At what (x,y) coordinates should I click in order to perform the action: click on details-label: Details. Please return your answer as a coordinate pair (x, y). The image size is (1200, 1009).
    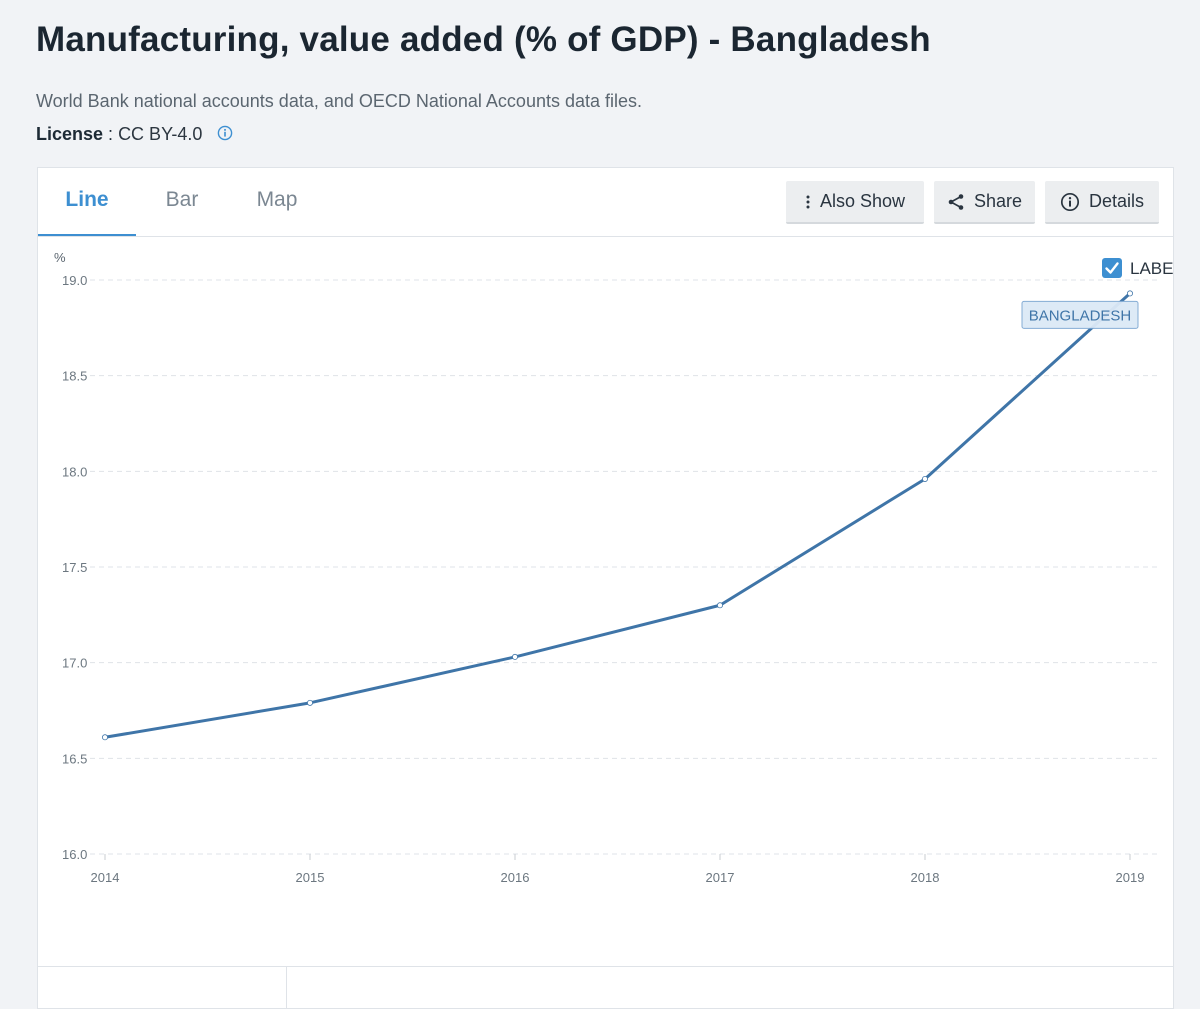
    Looking at the image, I should click on (1116, 201).